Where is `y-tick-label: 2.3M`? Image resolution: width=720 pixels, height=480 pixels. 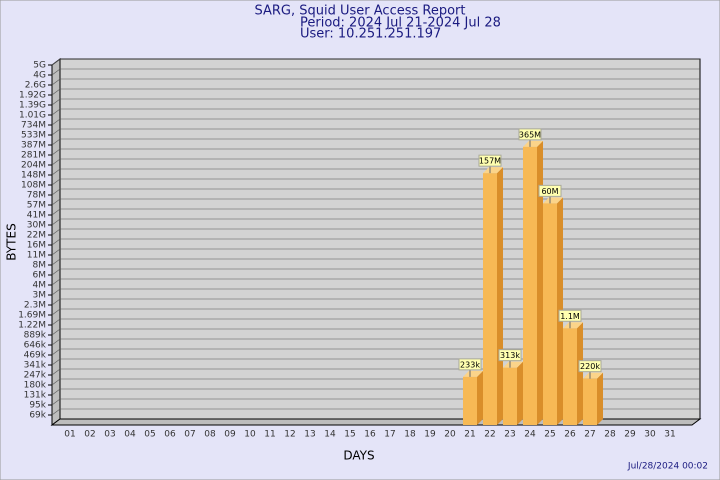 y-tick-label: 2.3M is located at coordinates (35, 306).